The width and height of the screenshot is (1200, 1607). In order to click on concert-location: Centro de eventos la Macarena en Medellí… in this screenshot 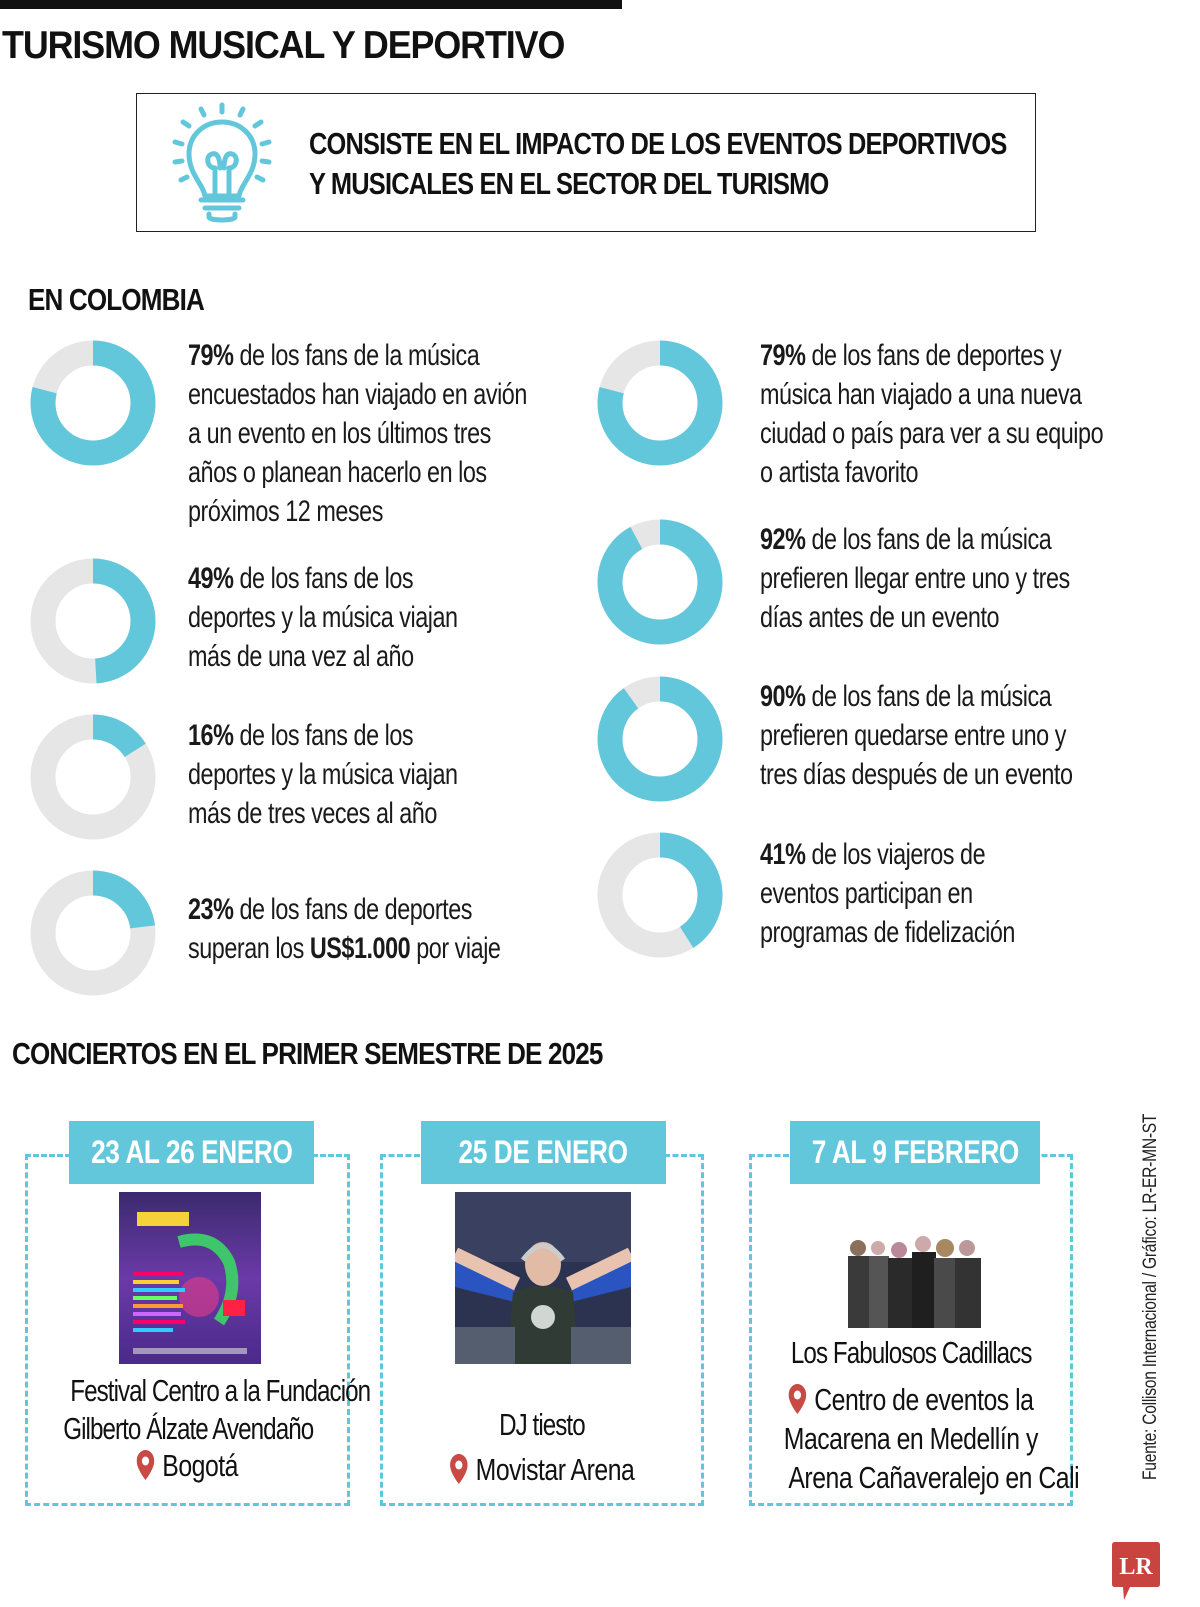, I will do `click(931, 1438)`.